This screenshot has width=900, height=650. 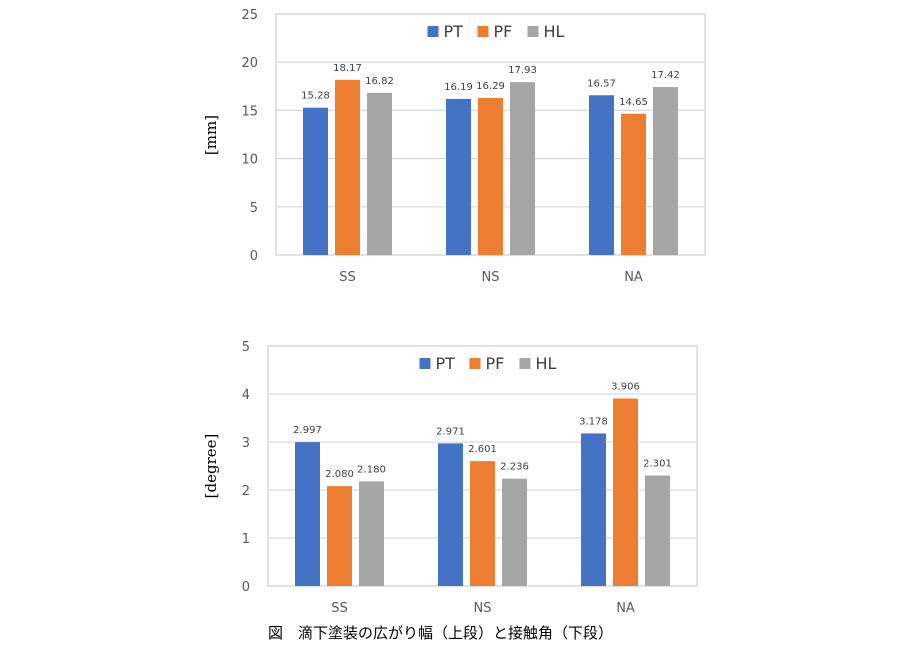 What do you see at coordinates (249, 15) in the screenshot?
I see `y-tick-label: 25` at bounding box center [249, 15].